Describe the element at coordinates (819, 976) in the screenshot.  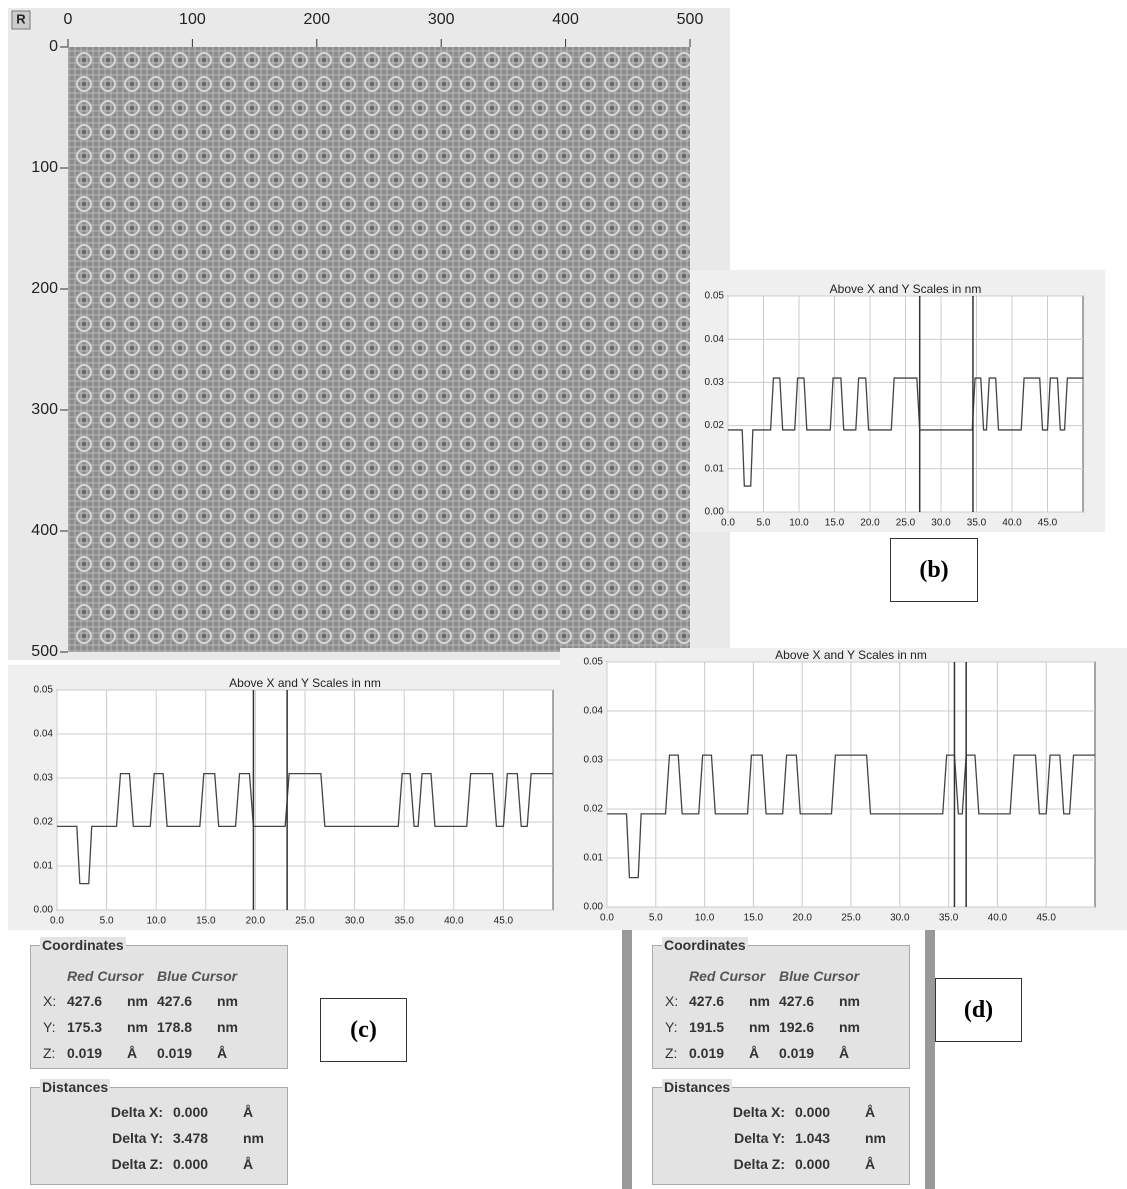
I see `column-header: Blue Cursor` at that location.